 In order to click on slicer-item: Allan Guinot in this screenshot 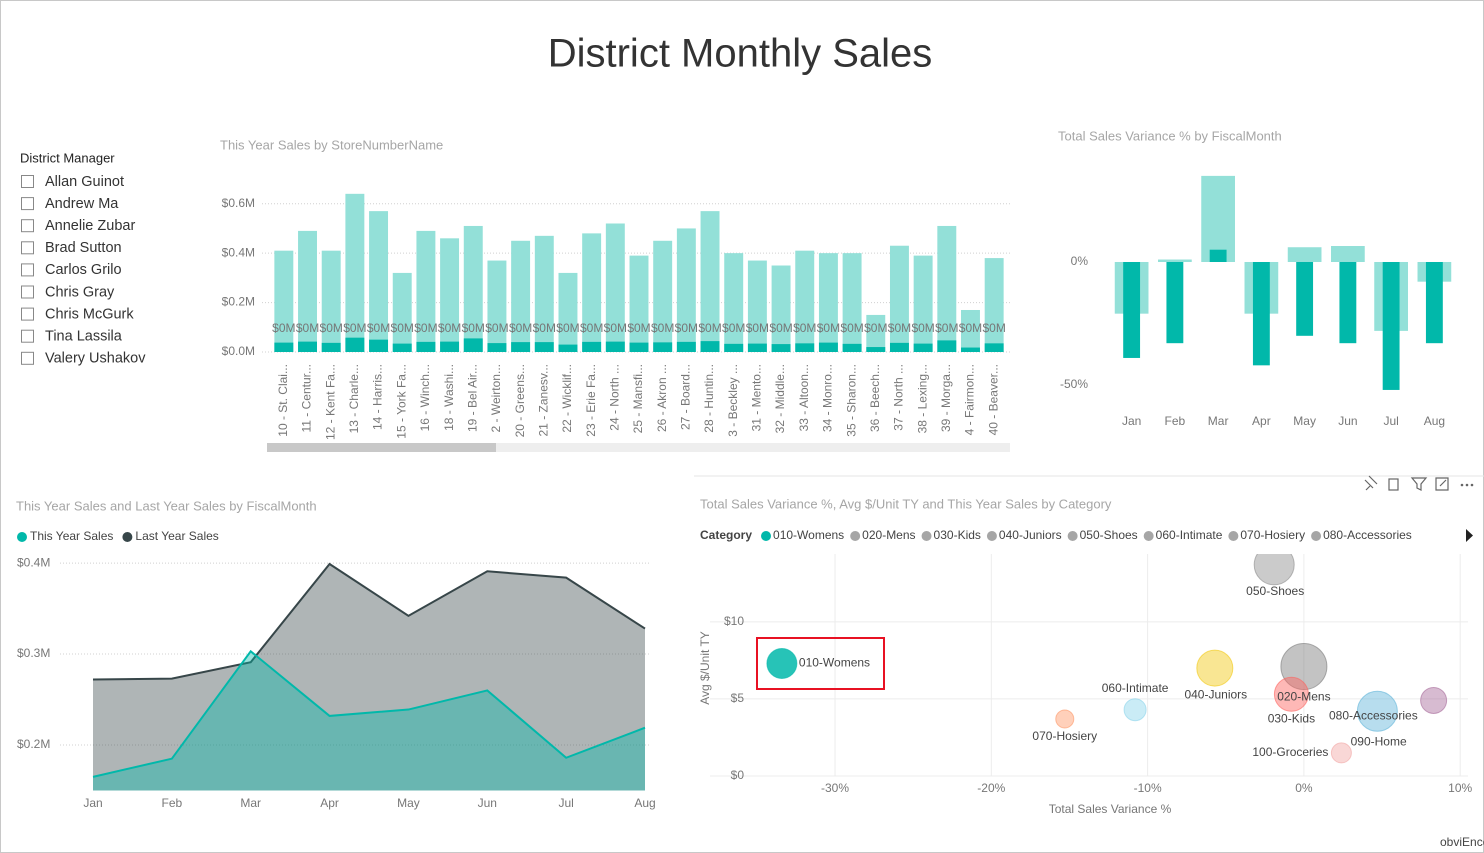, I will do `click(84, 182)`.